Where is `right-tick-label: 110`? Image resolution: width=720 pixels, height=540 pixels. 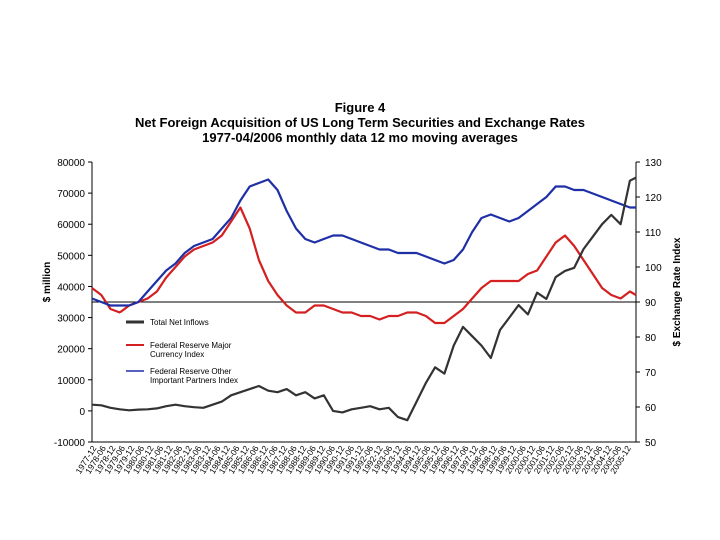 right-tick-label: 110 is located at coordinates (653, 233).